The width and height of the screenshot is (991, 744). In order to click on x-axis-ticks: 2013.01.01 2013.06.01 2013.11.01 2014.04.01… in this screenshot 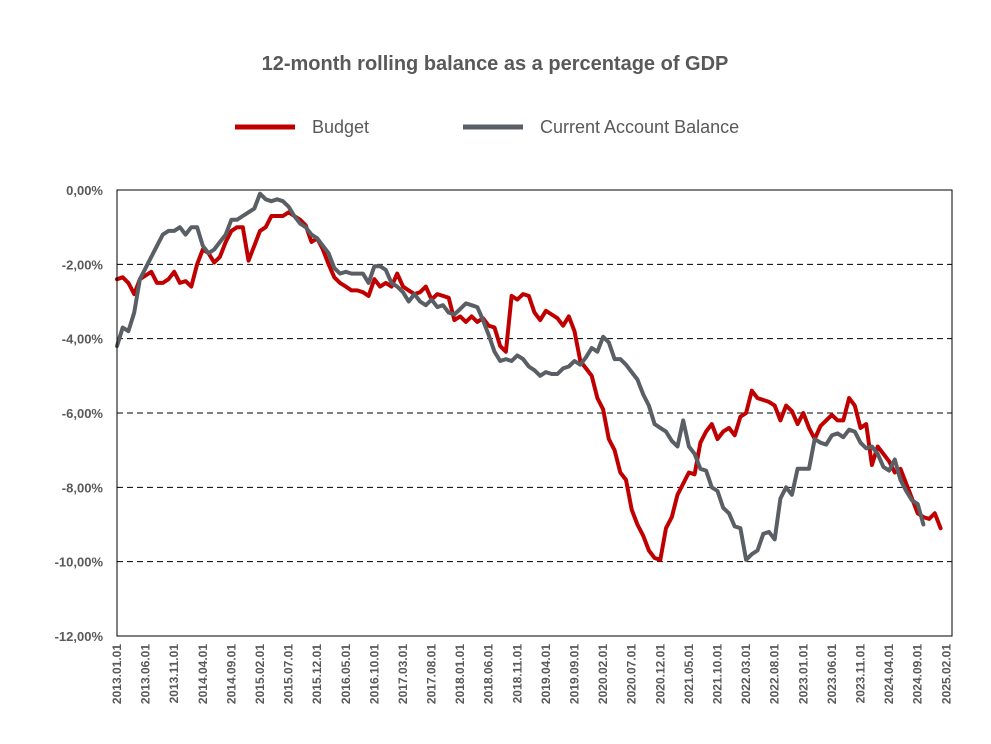, I will do `click(531, 674)`.